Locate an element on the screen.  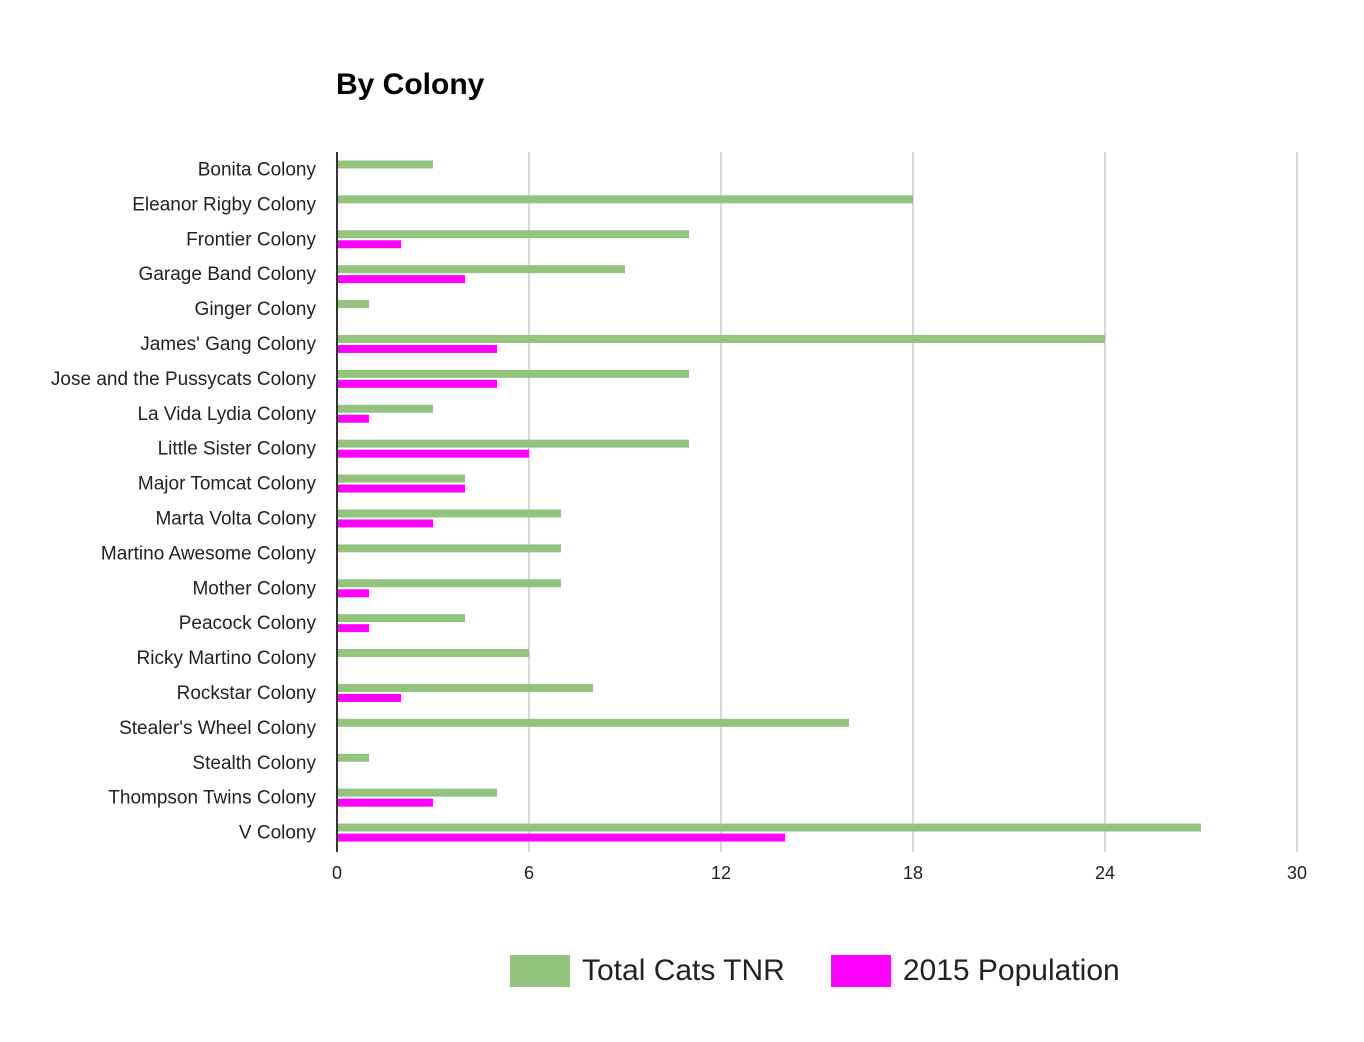
y-category-label: Ricky Martino Colony is located at coordinates (227, 658).